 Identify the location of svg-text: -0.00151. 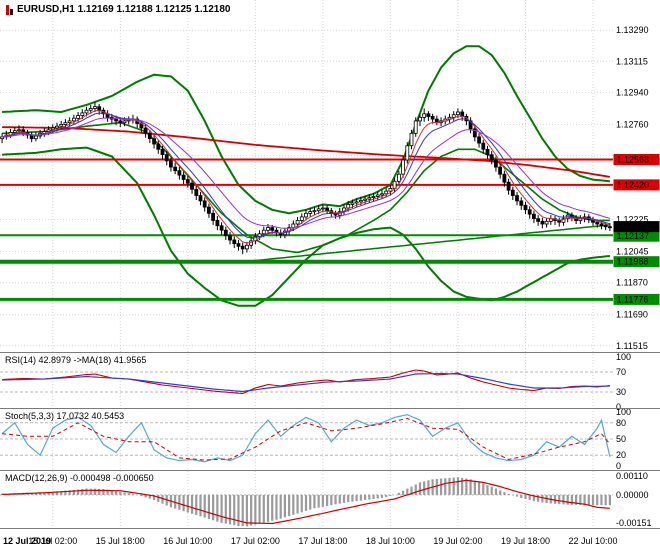
(634, 523).